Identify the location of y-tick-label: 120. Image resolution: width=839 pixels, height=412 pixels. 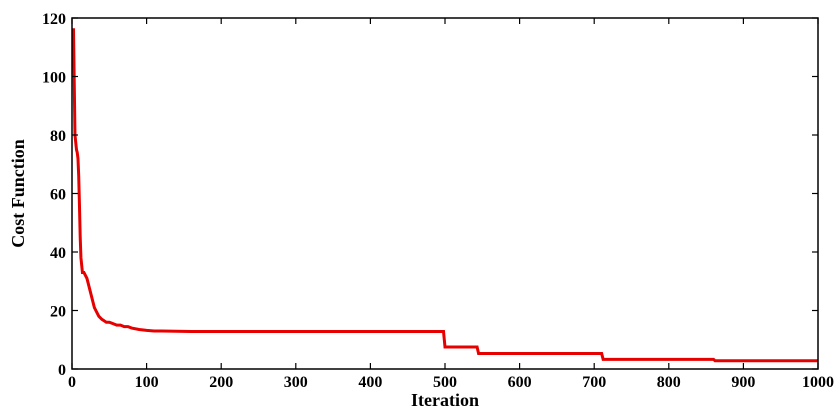
(54, 19).